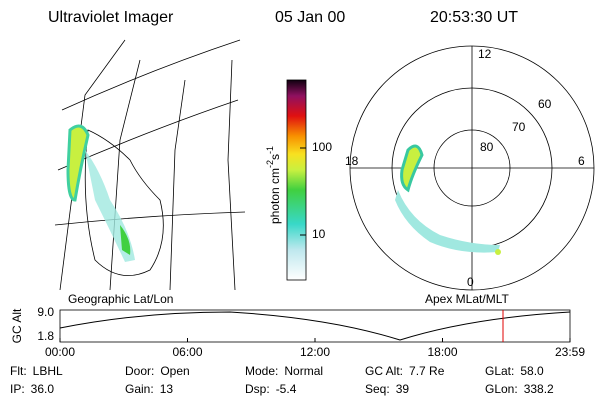 This screenshot has height=400, width=600. Describe the element at coordinates (257, 389) in the screenshot. I see `info-label: Dsp:` at that location.